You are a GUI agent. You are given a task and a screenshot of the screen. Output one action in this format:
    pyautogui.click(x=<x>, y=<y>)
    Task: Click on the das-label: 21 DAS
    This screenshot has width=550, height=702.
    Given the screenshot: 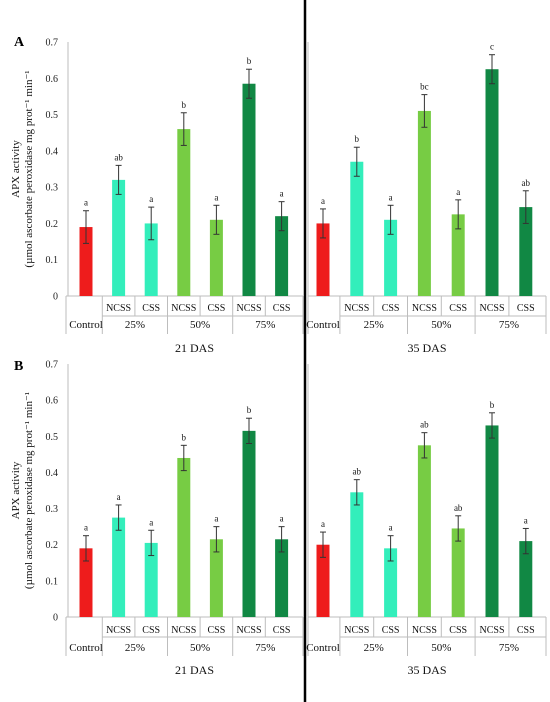 What is the action you would take?
    pyautogui.click(x=194, y=348)
    